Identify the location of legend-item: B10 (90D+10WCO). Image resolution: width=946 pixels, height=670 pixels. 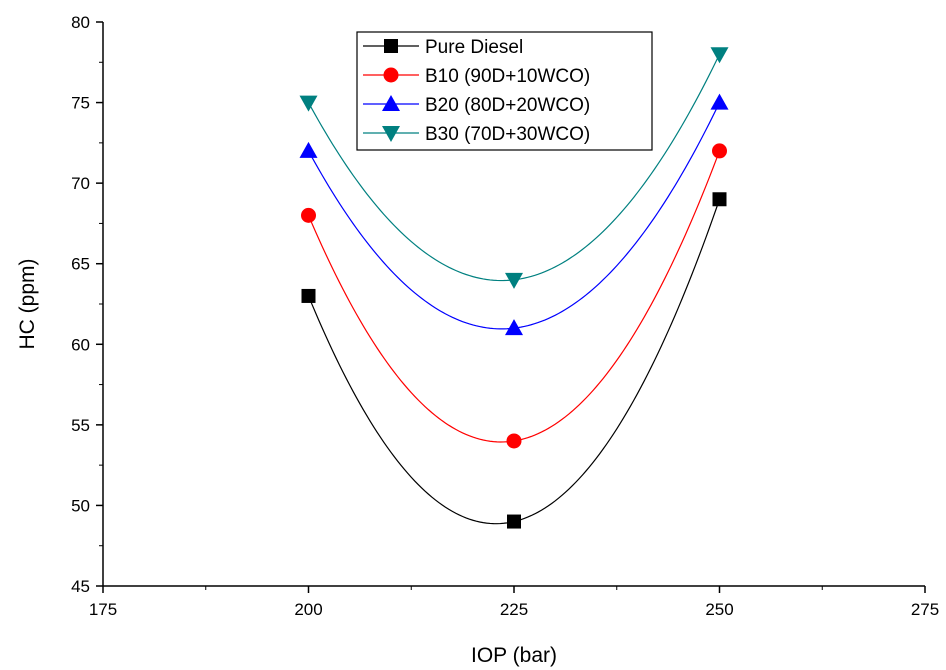
(476, 76).